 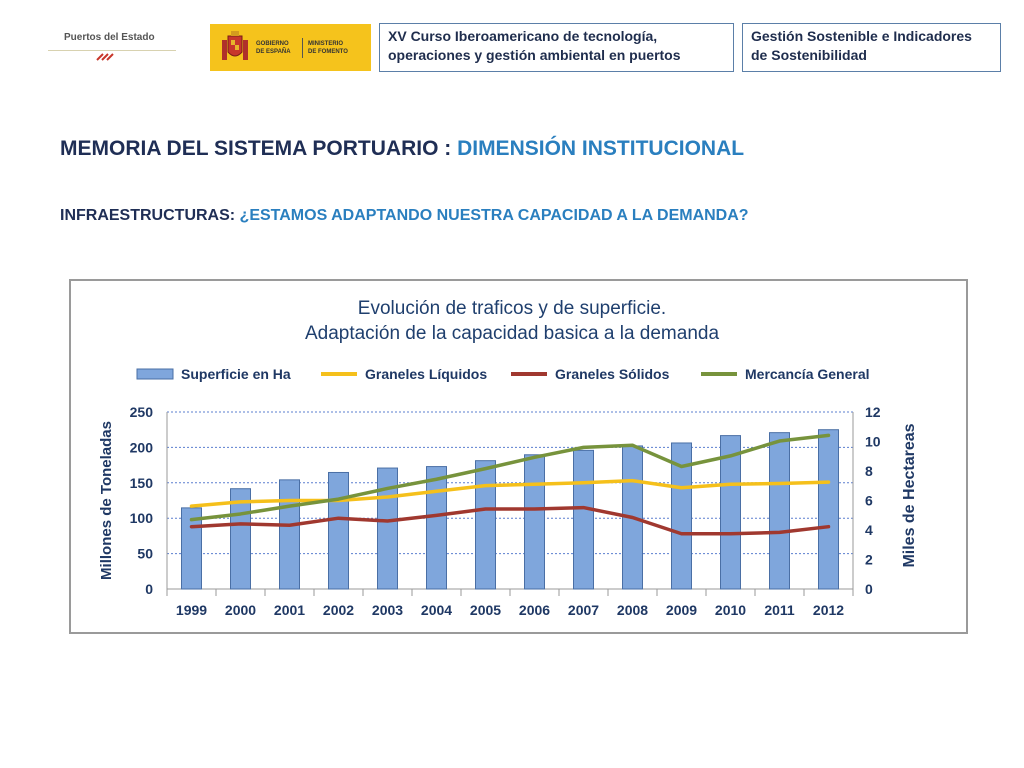 What do you see at coordinates (272, 44) in the screenshot?
I see `gobierno-line-1: GOBIERNO` at bounding box center [272, 44].